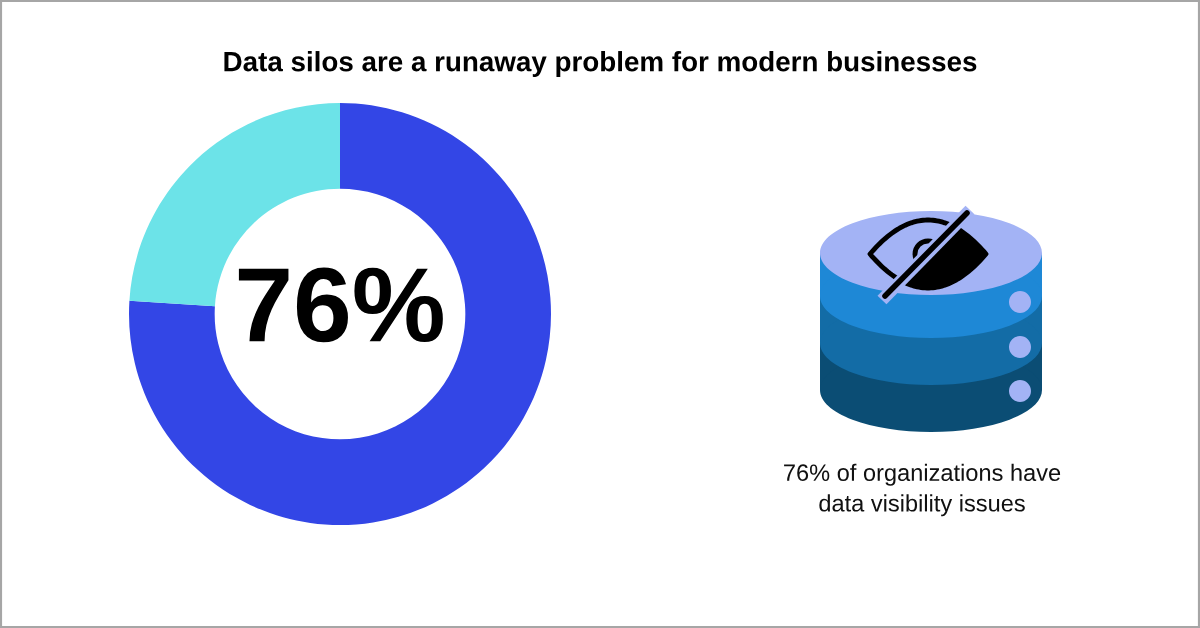 This screenshot has height=628, width=1200. Describe the element at coordinates (340, 305) in the screenshot. I see `text: 76%` at that location.